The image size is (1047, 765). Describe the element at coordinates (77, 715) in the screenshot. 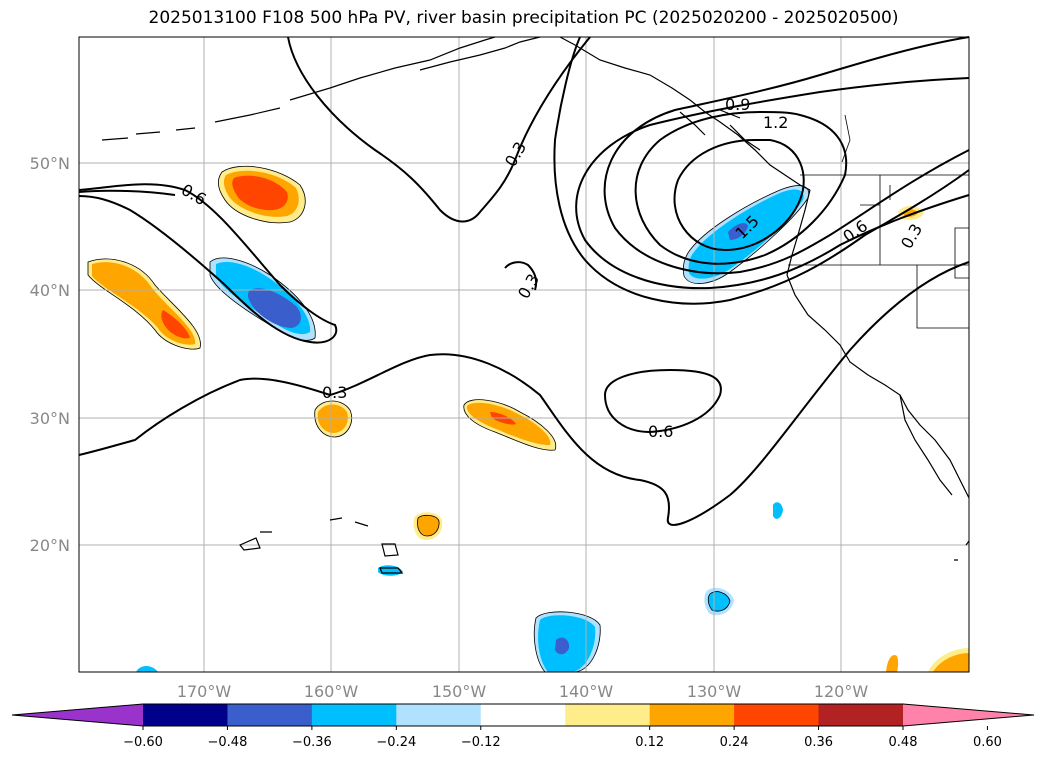

I see `colorbar-extend-low` at that location.